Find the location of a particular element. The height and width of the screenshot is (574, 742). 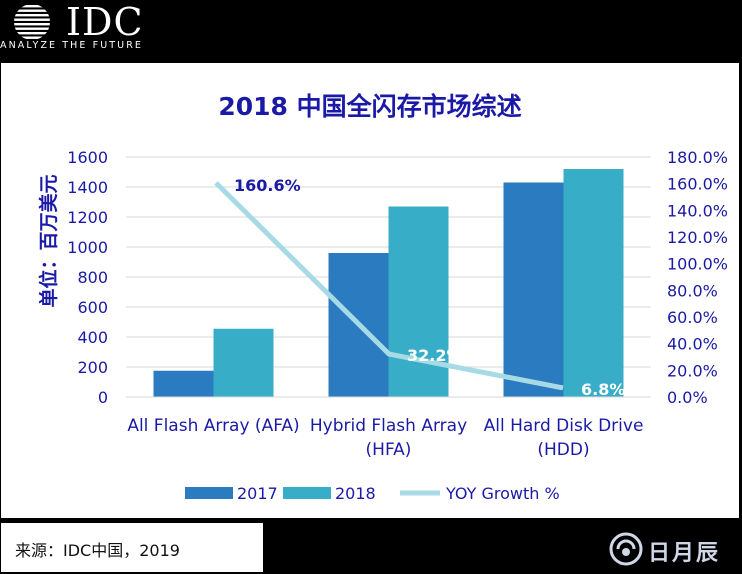

y2-tick-label: 160.0% is located at coordinates (697, 184).